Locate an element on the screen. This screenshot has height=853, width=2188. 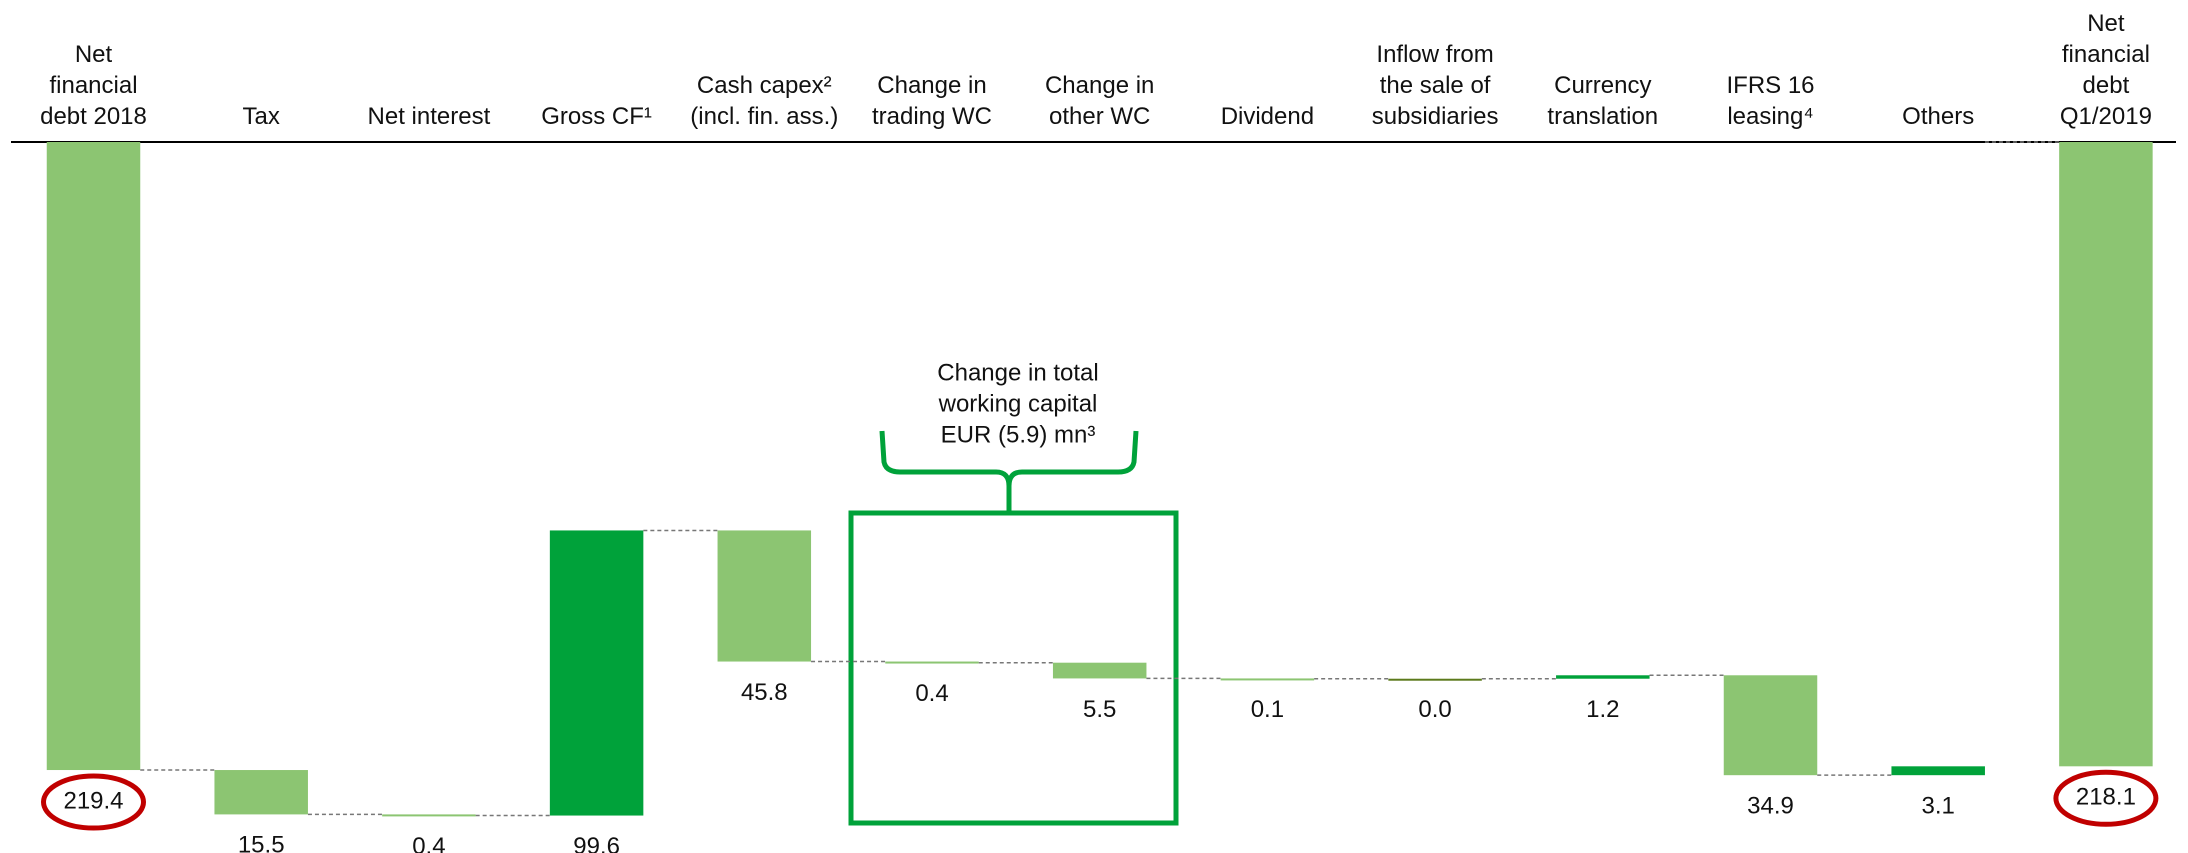
value-label: 99.6 is located at coordinates (596, 843).